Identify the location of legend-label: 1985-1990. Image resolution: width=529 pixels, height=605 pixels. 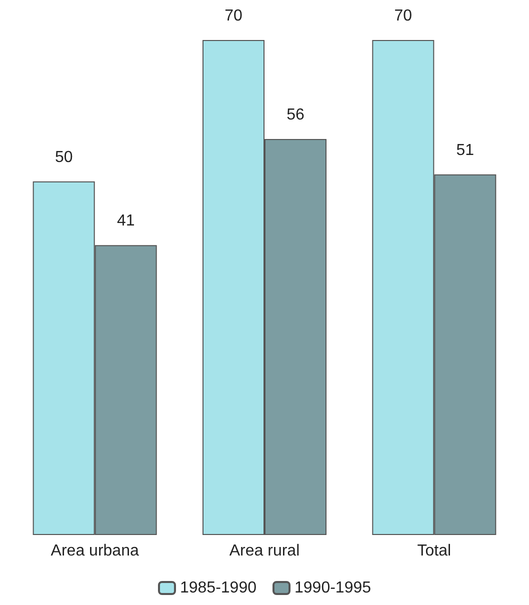
(218, 588).